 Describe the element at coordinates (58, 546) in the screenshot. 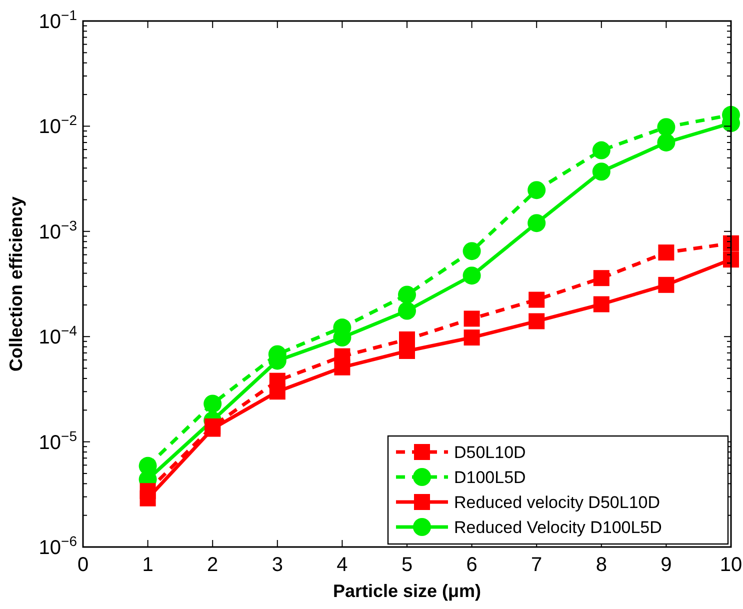

I see `y-tick-label: 10$^{−6}$` at that location.